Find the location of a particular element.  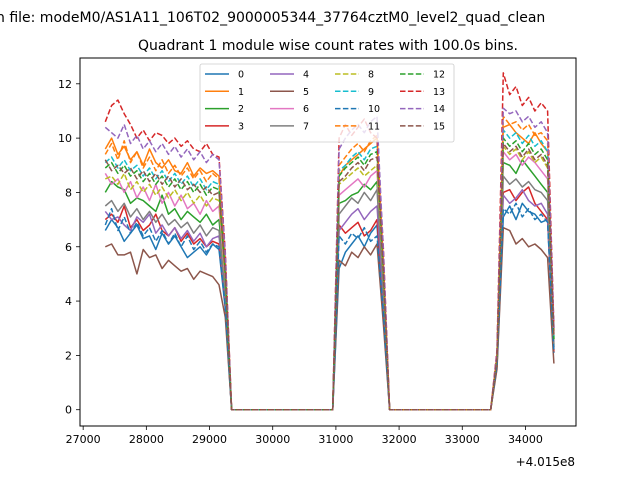

y-tick-label: 6 is located at coordinates (68, 247).